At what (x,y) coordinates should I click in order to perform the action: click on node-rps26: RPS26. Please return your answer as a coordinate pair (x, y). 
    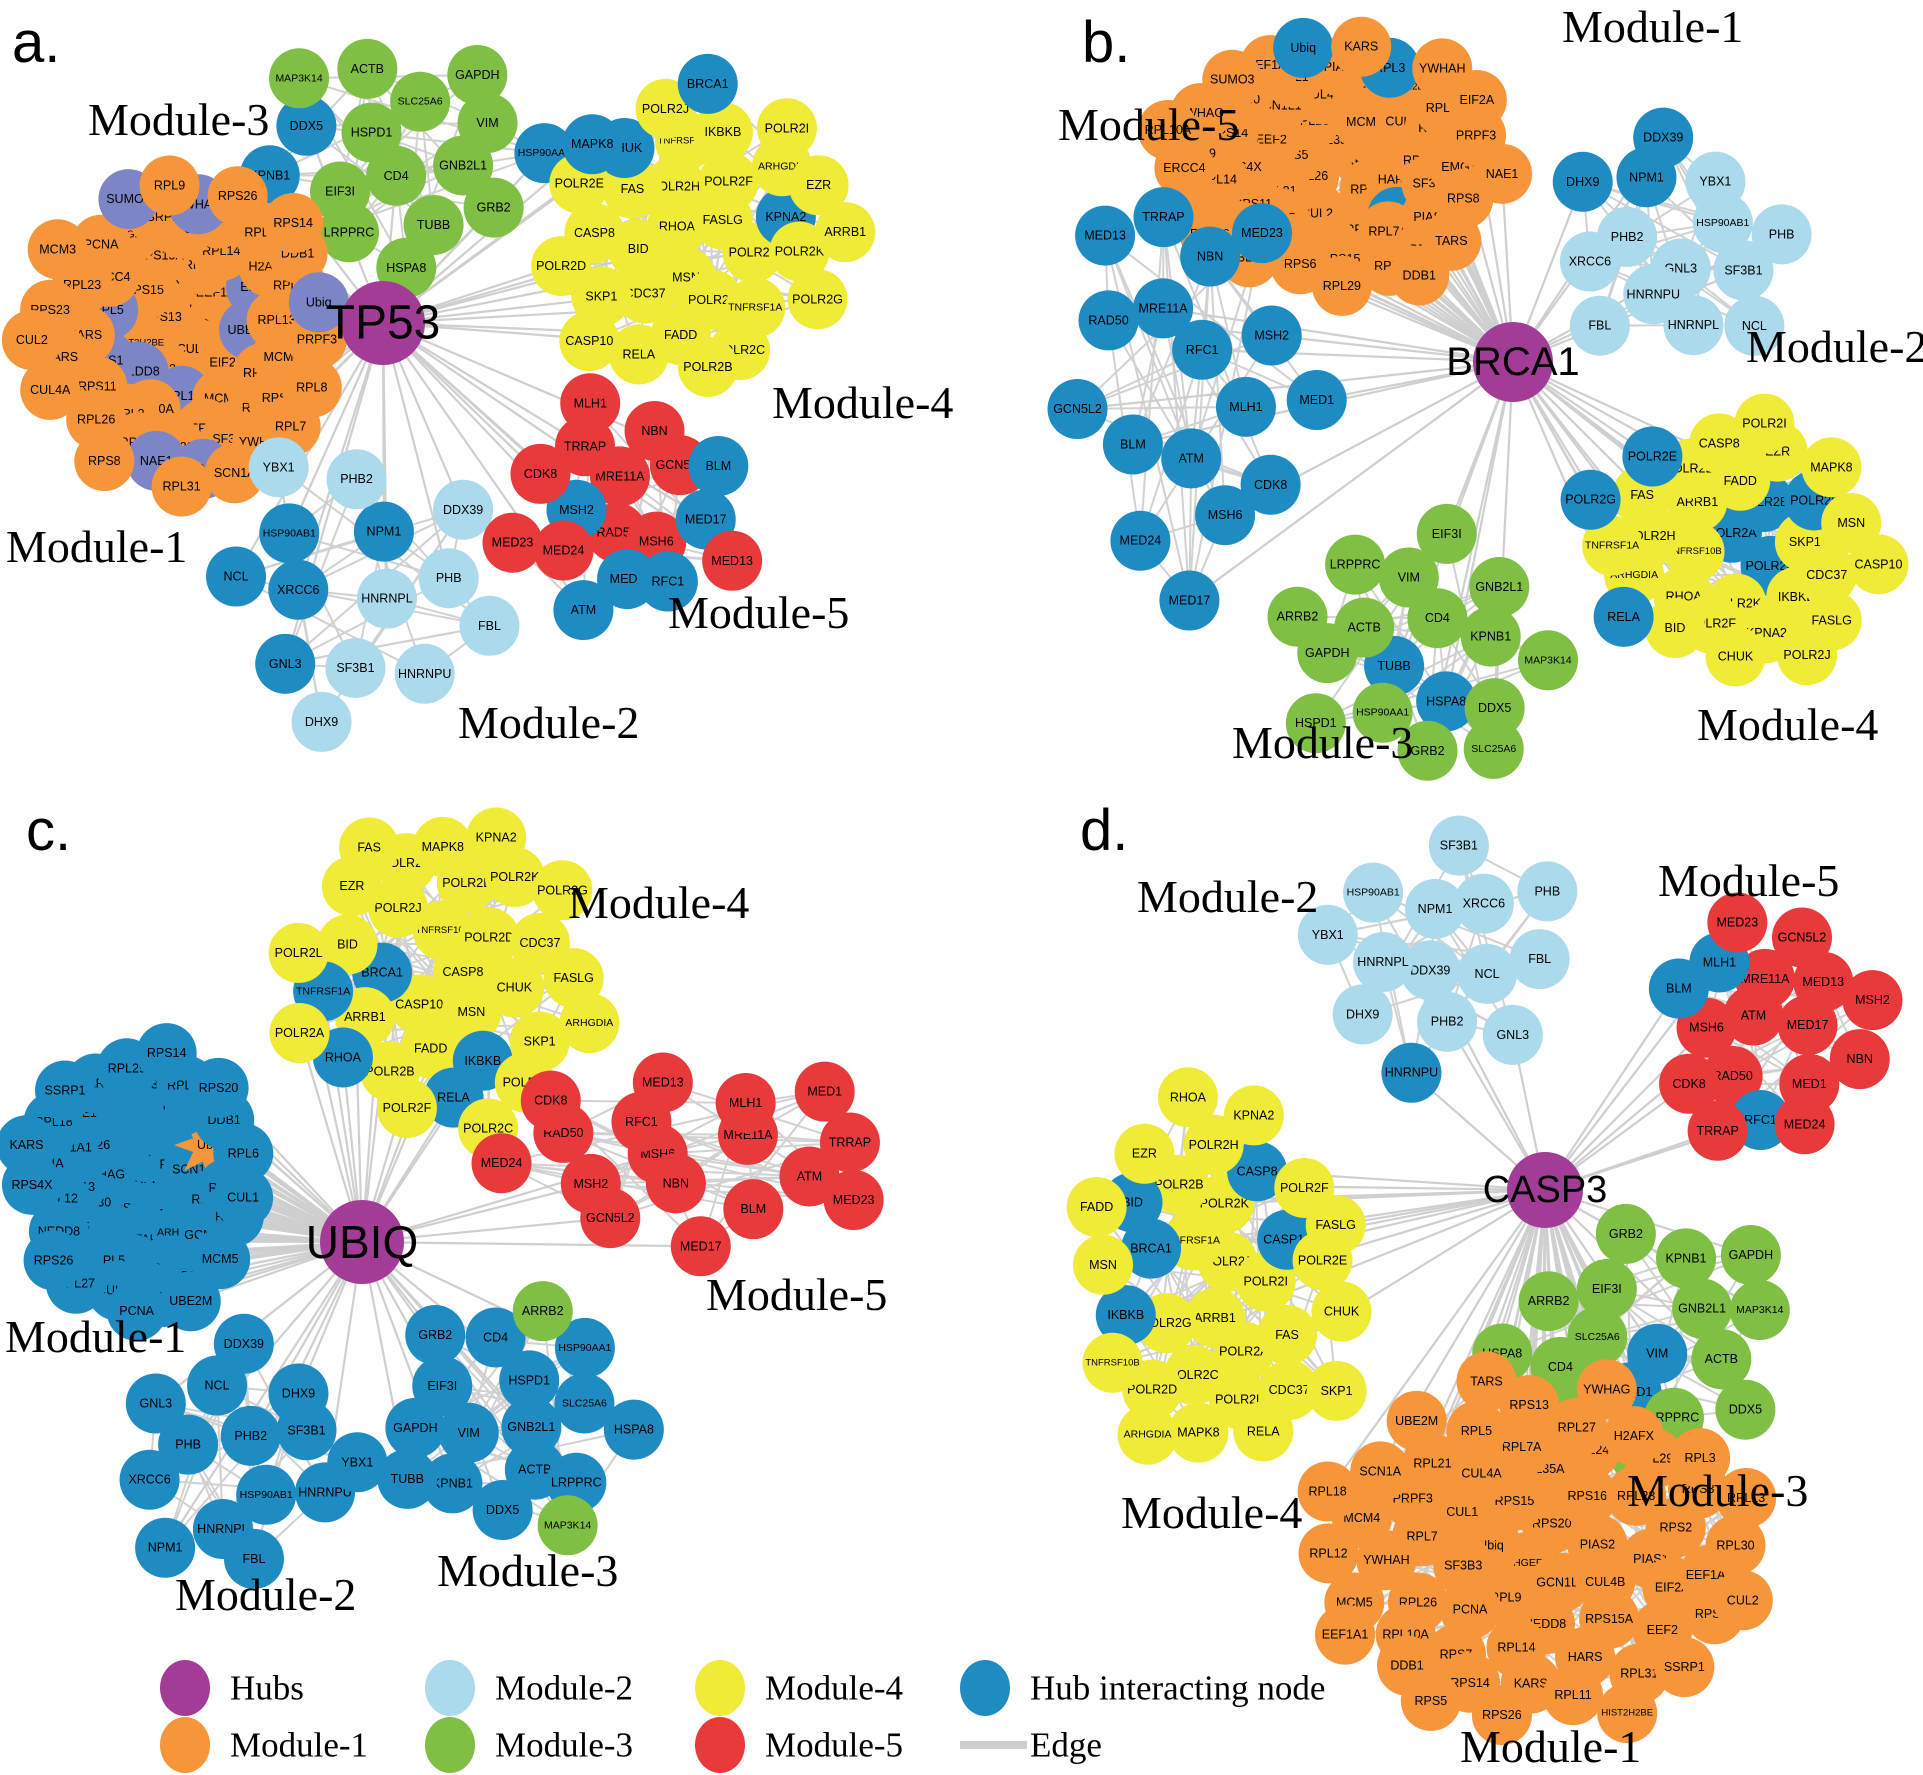
    Looking at the image, I should click on (237, 196).